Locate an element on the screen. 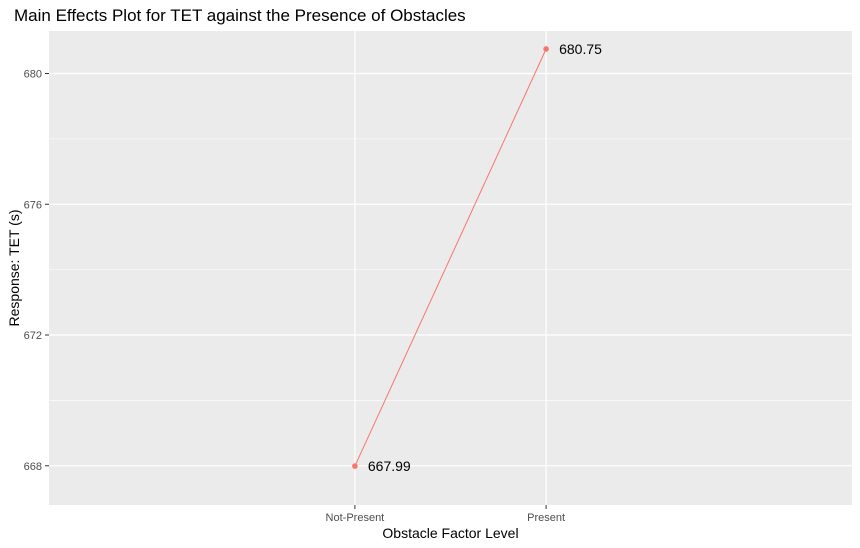 The width and height of the screenshot is (860, 548). y-tick-label: 676 is located at coordinates (33, 205).